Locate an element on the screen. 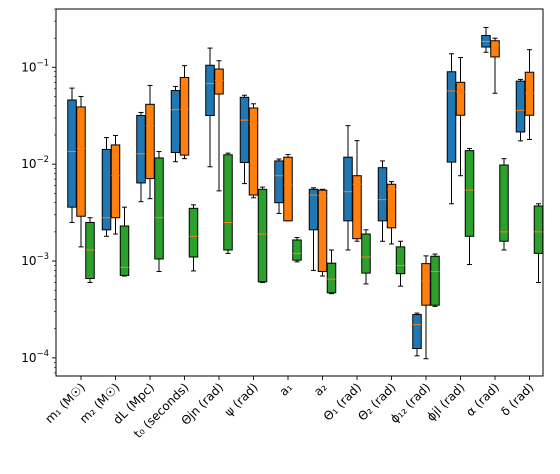 The width and height of the screenshot is (560, 474). box-series2-cat1 is located at coordinates (81, 171).